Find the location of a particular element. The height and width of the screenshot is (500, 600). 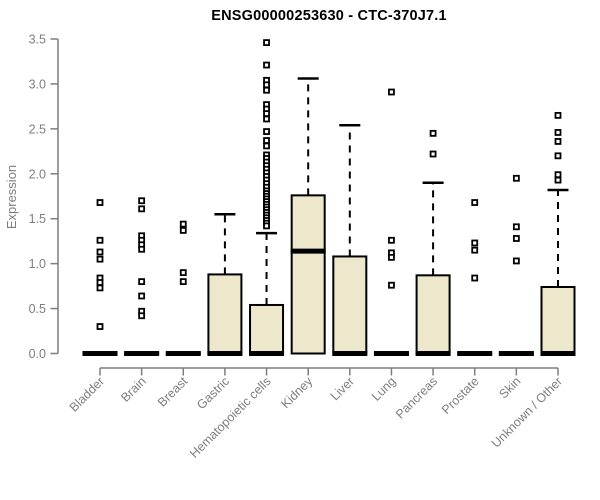

chart-title: ENSG00000253630 - CTC-370J7.1 is located at coordinates (329, 16).